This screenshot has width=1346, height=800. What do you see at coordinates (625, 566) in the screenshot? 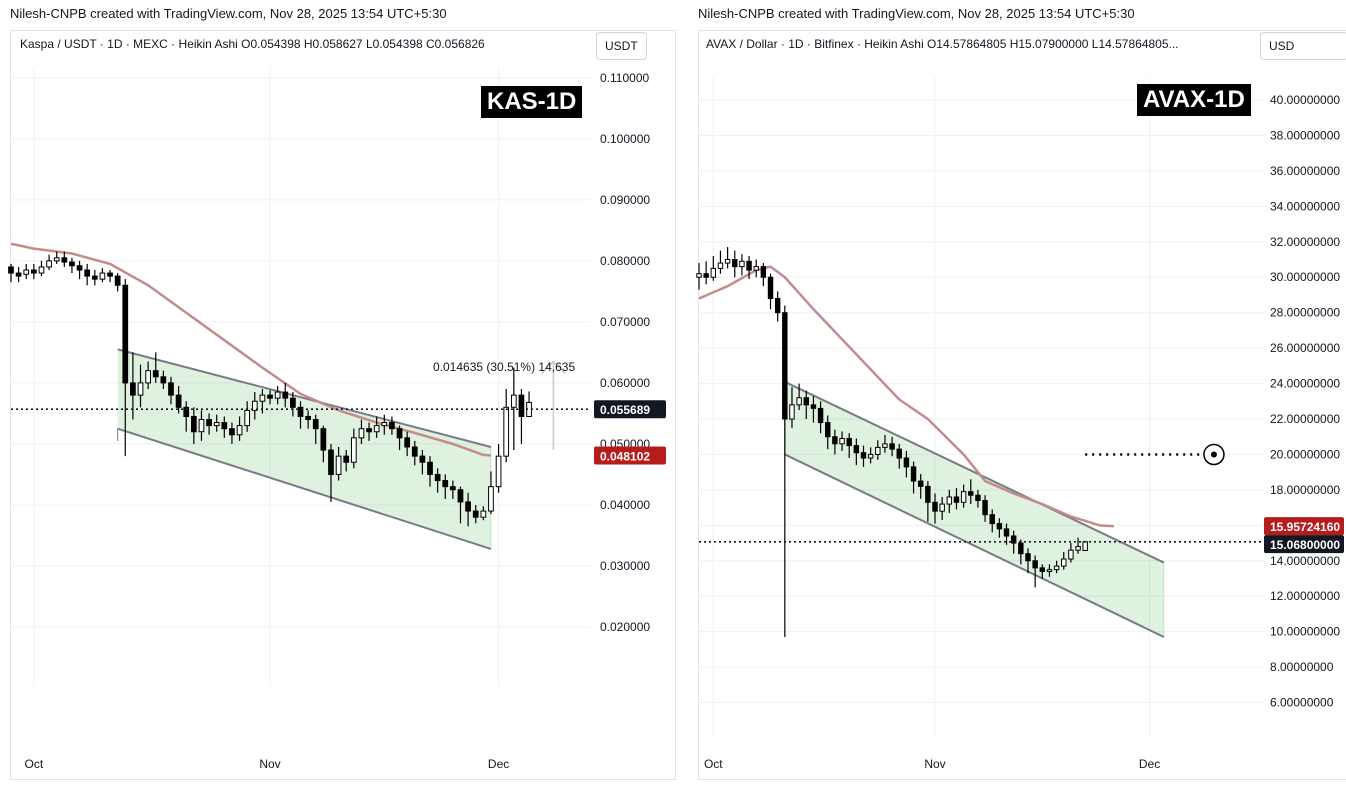
I see `kas-ytick-label: 0.030000` at bounding box center [625, 566].